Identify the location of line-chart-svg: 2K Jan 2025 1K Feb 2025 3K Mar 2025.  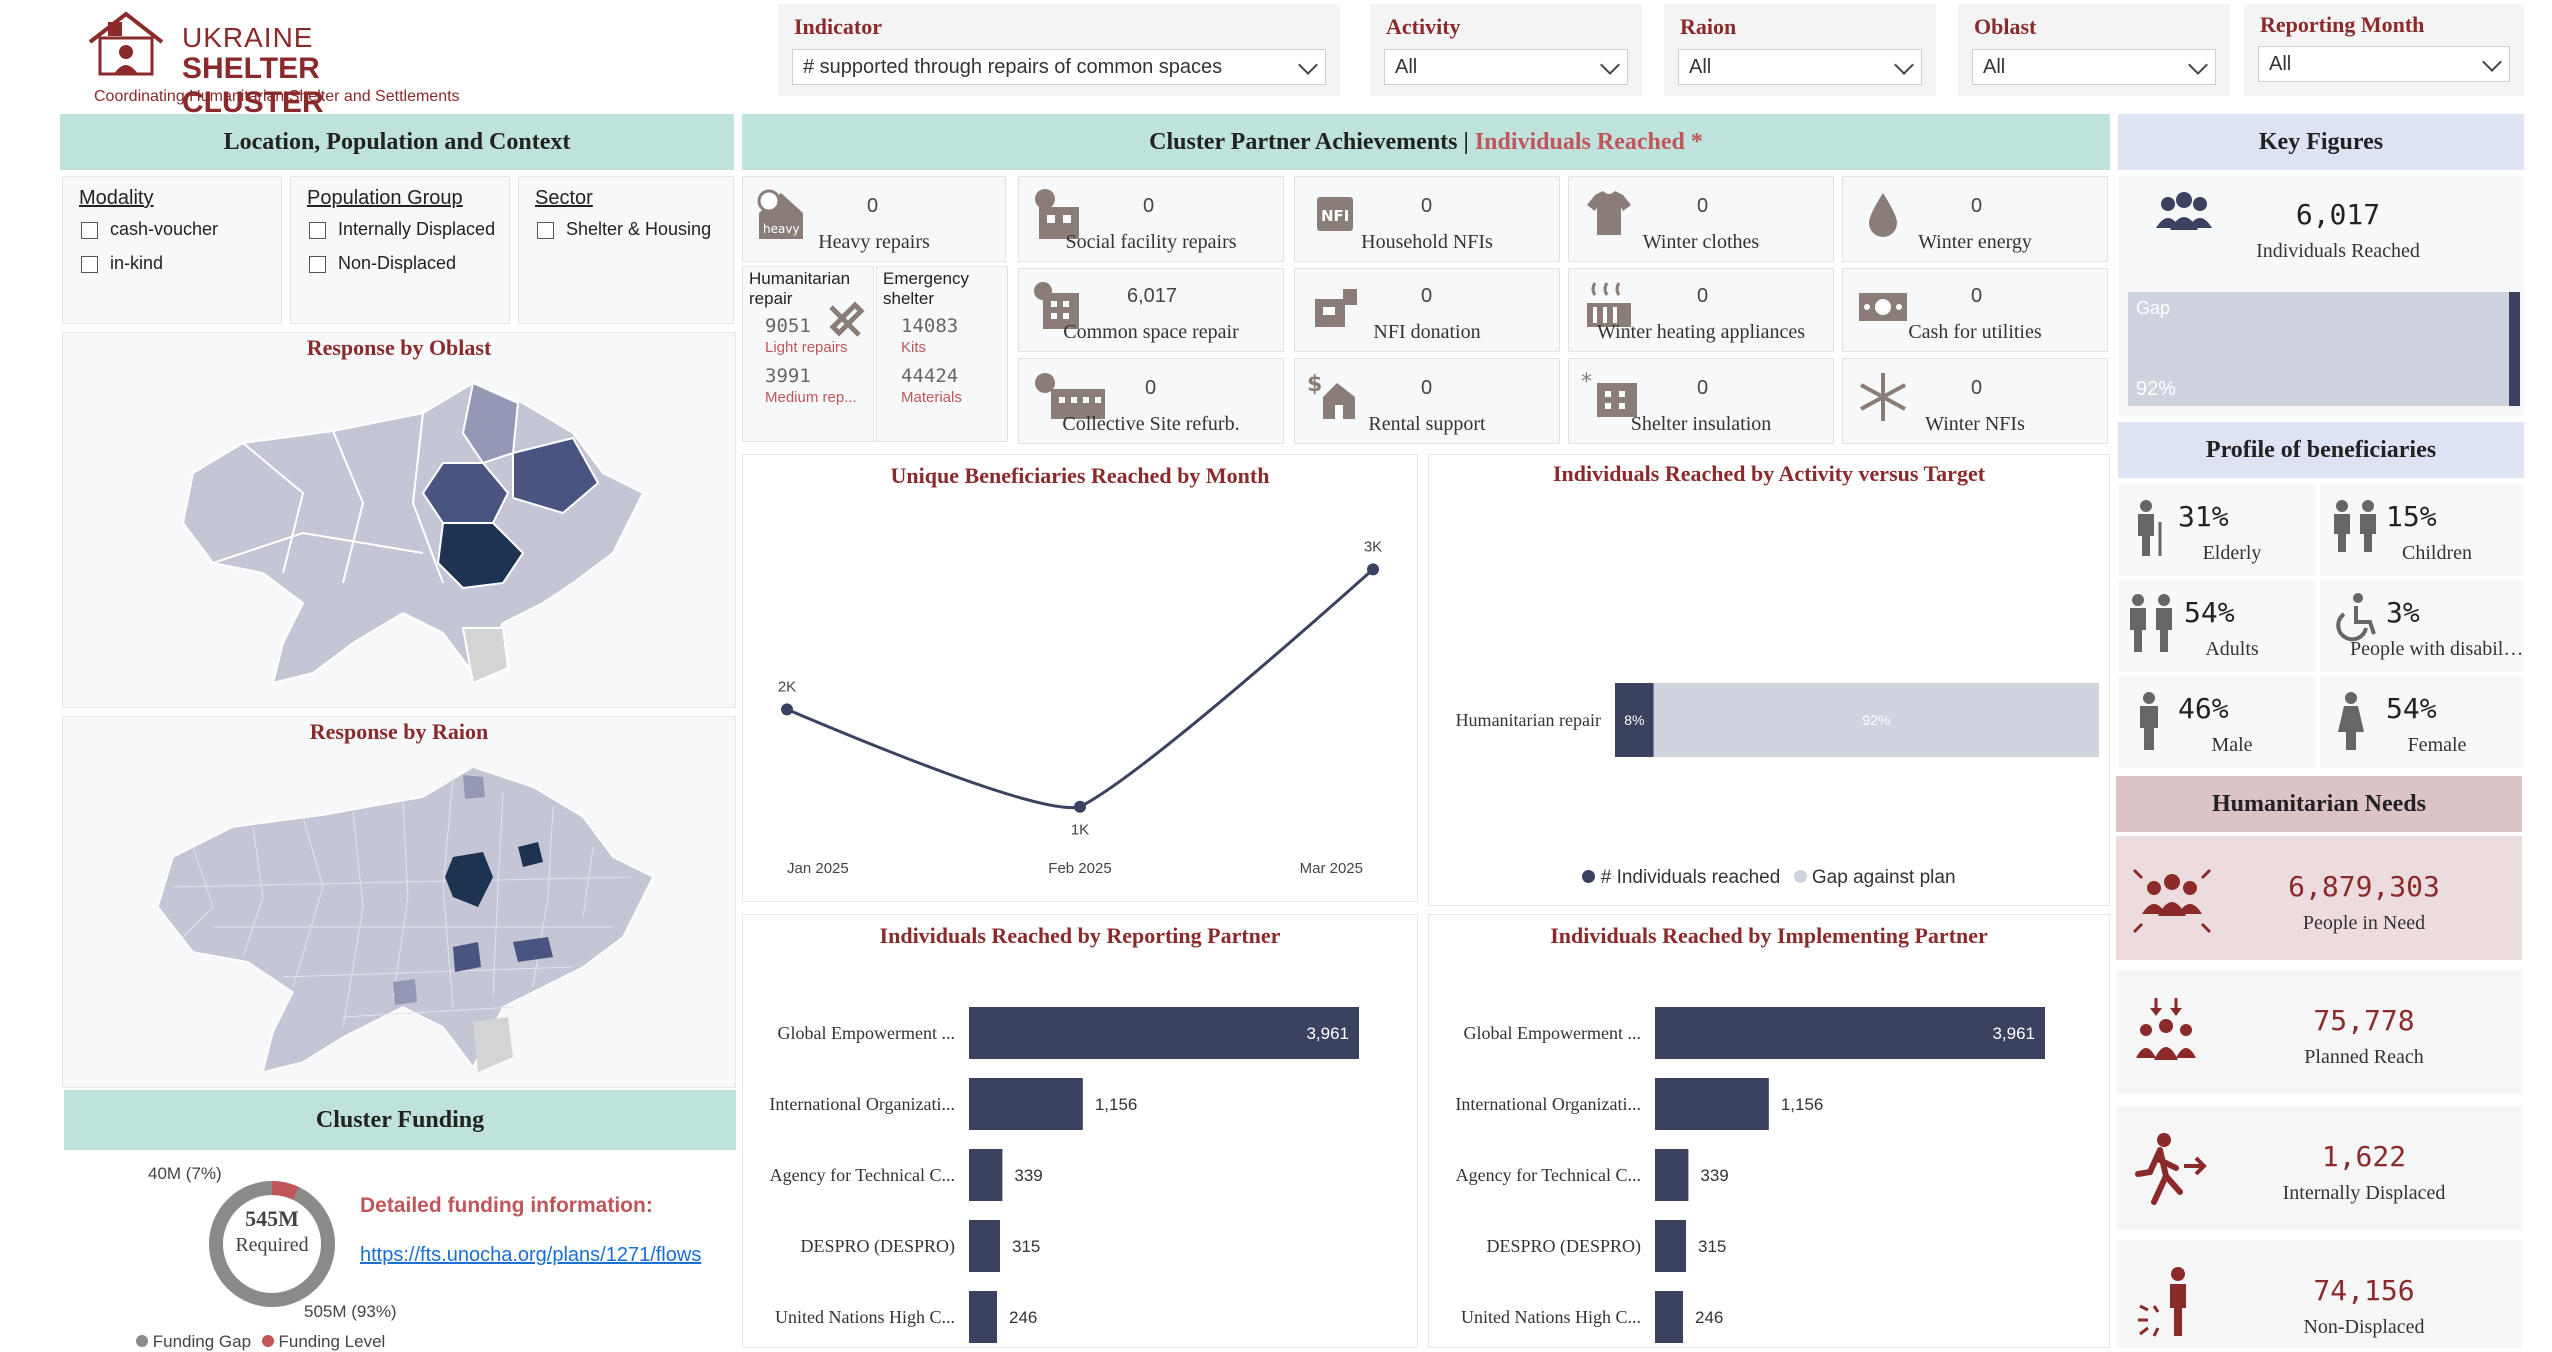
(1081, 695).